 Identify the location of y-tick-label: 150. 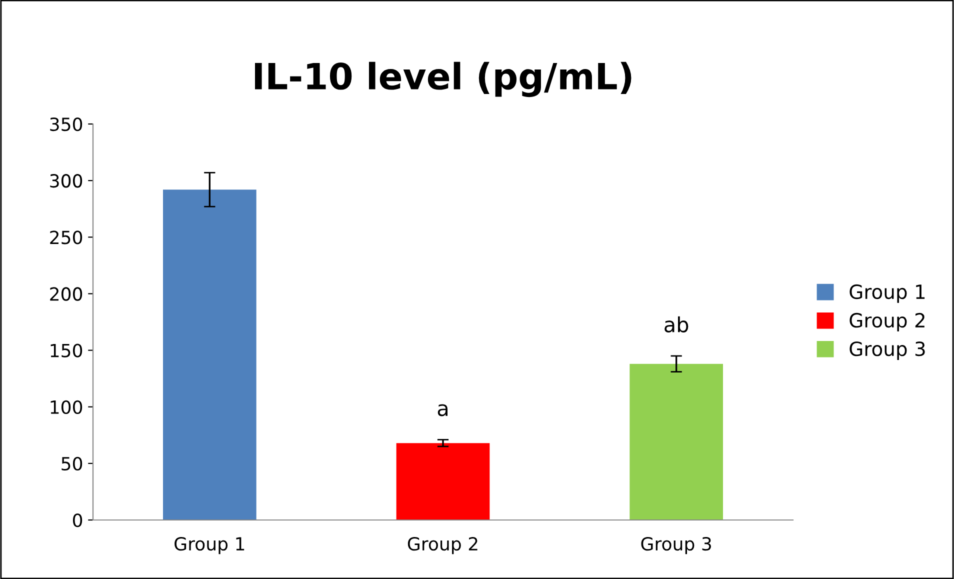
(66, 351).